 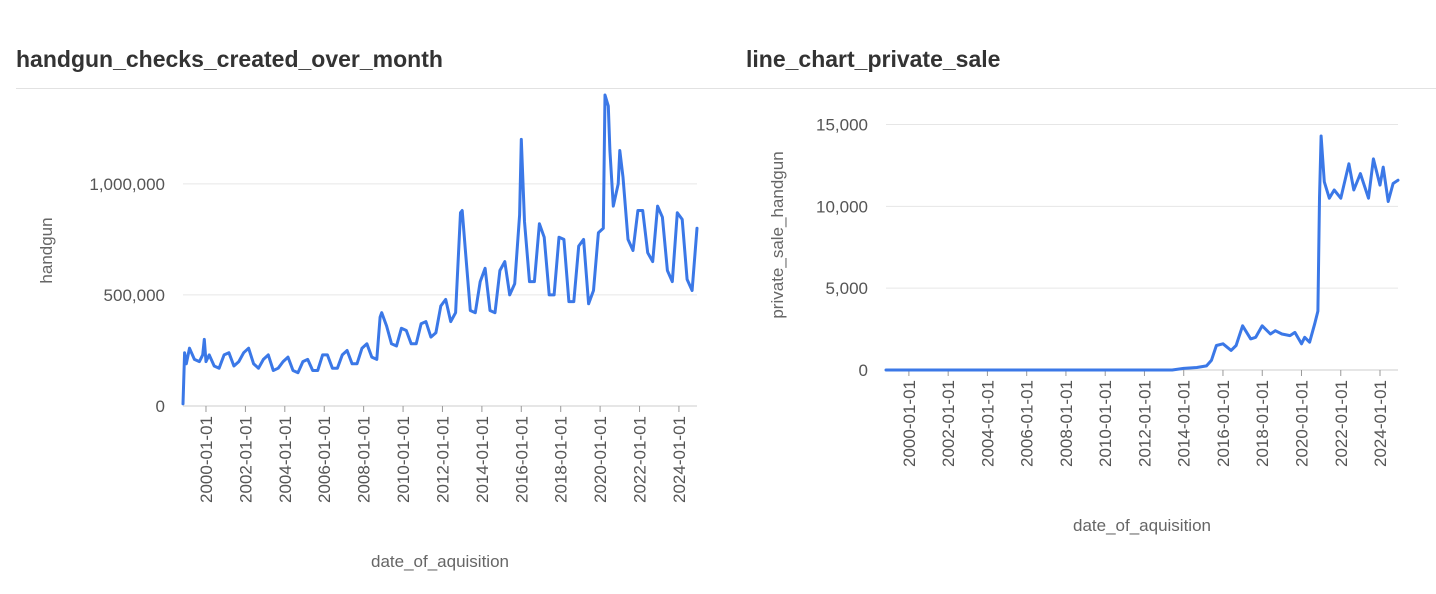 I want to click on y-axis-title: private_sale_handgun, so click(x=777, y=234).